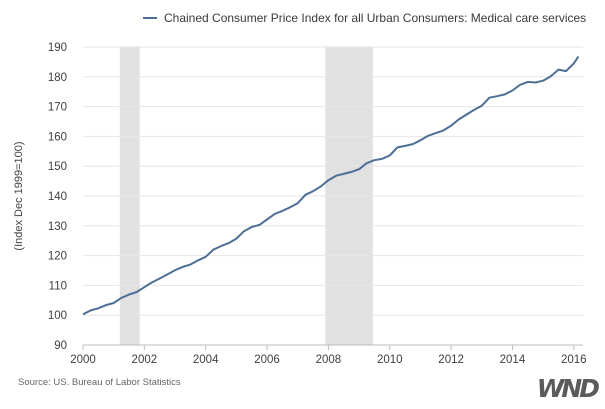  Describe the element at coordinates (57, 108) in the screenshot. I see `y-tick-label-170: 170` at that location.